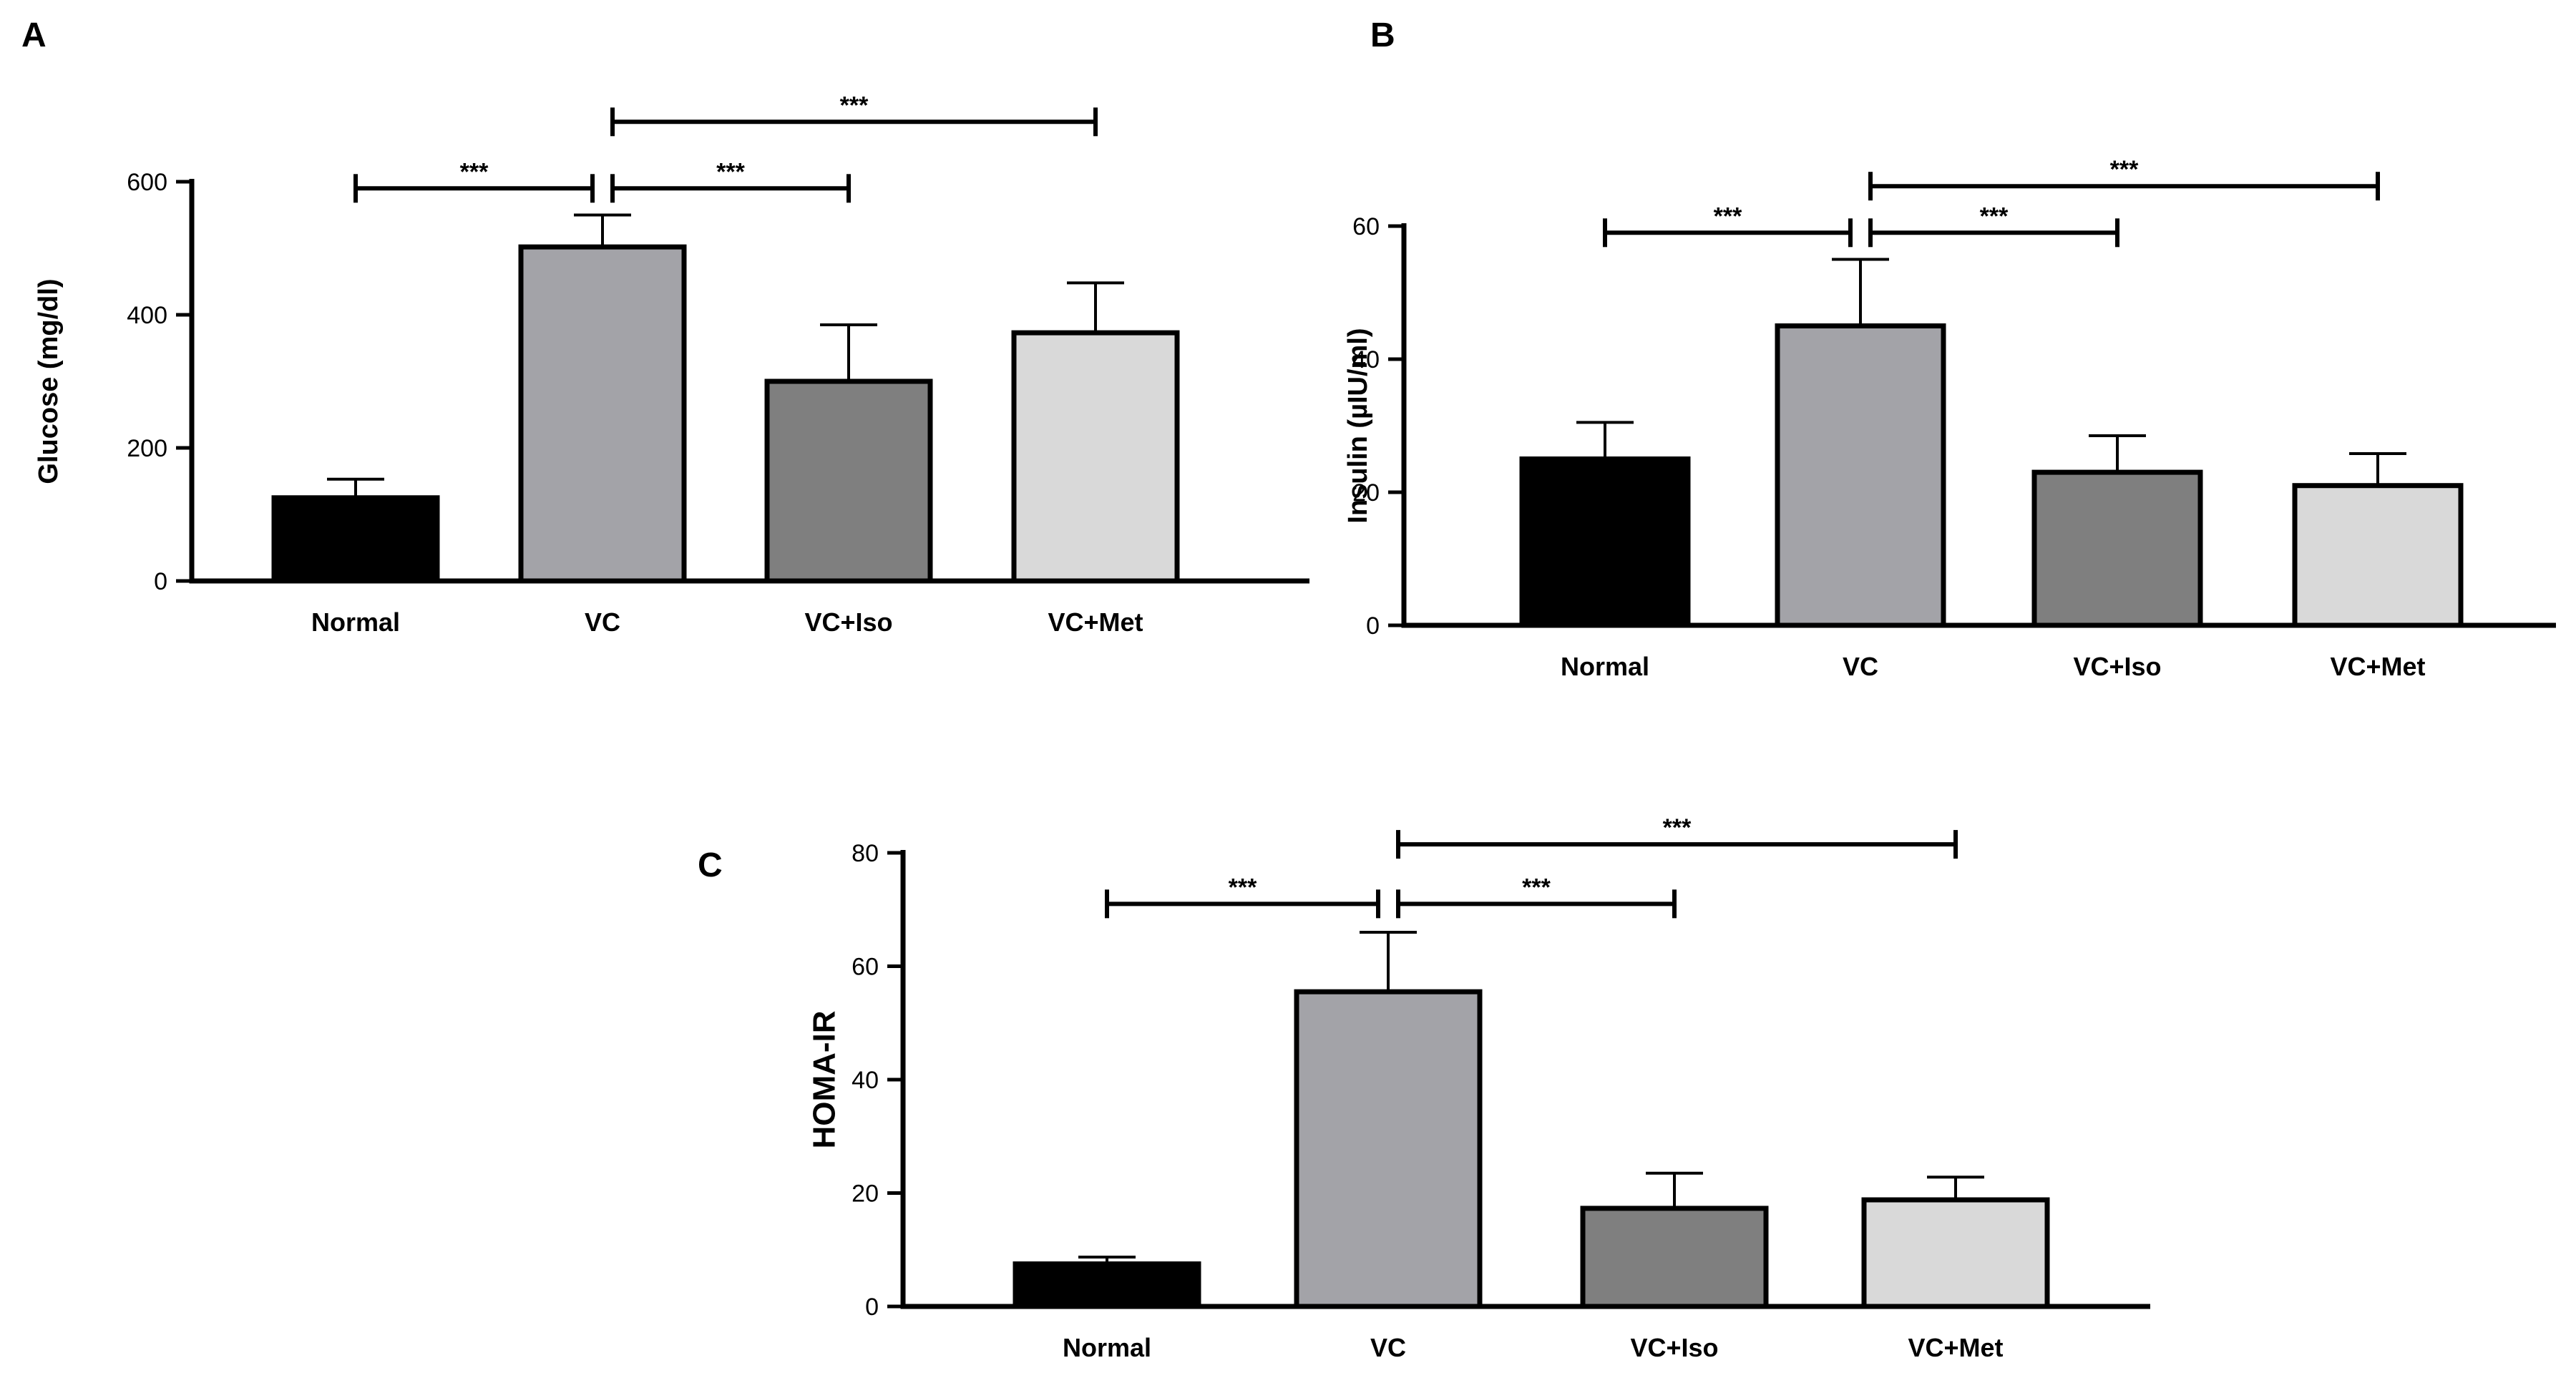 Image resolution: width=2576 pixels, height=1383 pixels. I want to click on y-tick-label: 200, so click(147, 448).